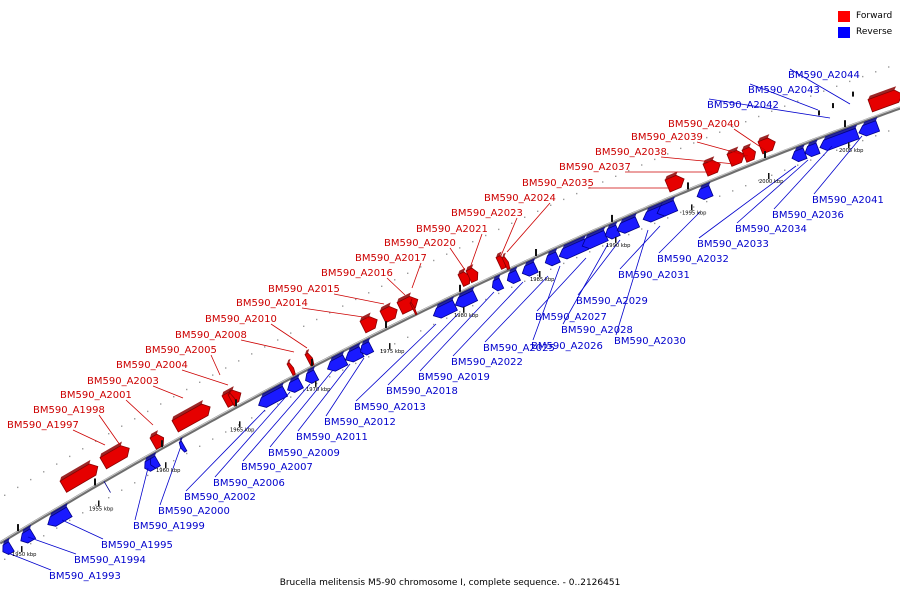  Describe the element at coordinates (391, 258) in the screenshot. I see `label-gene-bm590-a2017: BM590_A2017` at that location.